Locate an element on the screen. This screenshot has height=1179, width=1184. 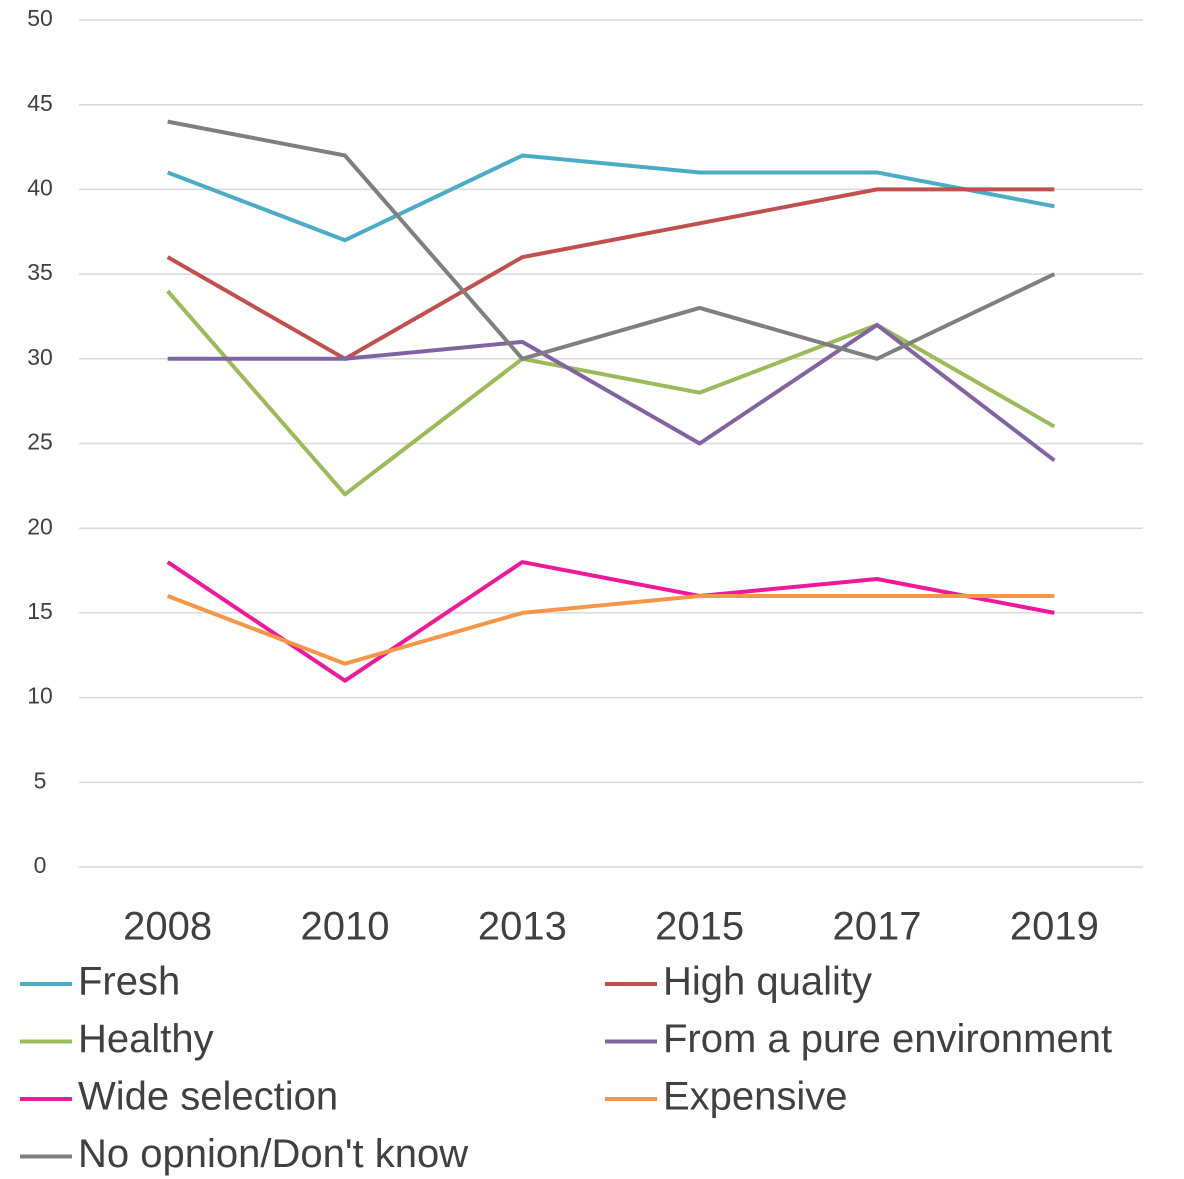
y-tick-label: 35 is located at coordinates (40, 272).